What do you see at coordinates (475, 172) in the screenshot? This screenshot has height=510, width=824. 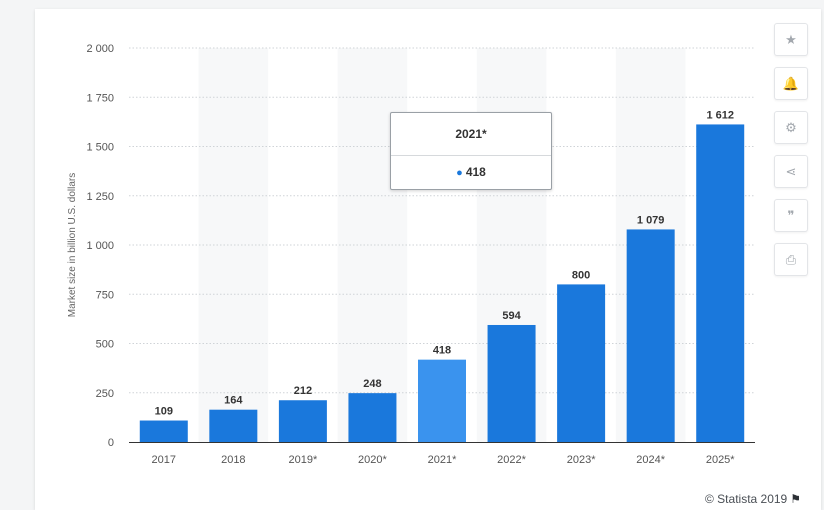 I see `tooltip-value: 418` at bounding box center [475, 172].